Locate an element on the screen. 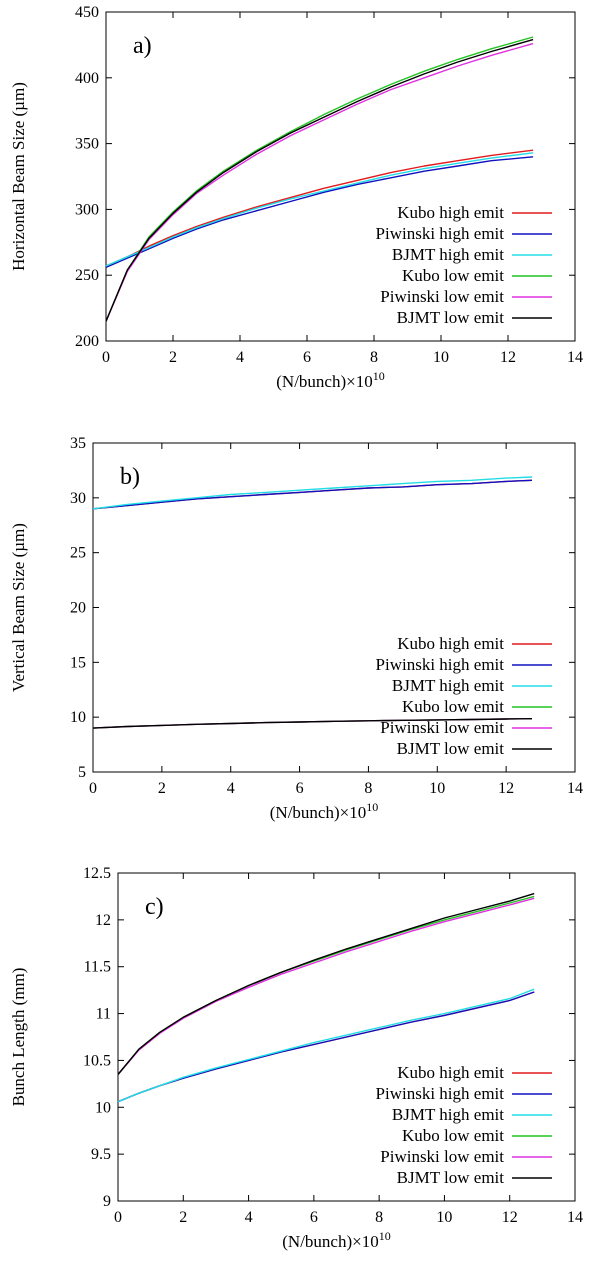  y-tick-label: 250 is located at coordinates (87, 275).